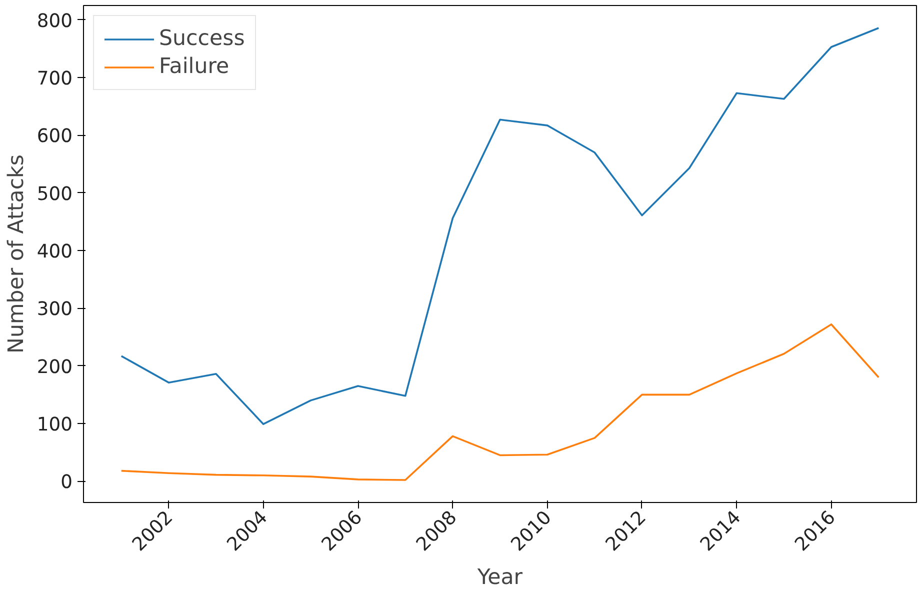 Image resolution: width=921 pixels, height=592 pixels. I want to click on y-axis-title: Number of Attacks, so click(16, 254).